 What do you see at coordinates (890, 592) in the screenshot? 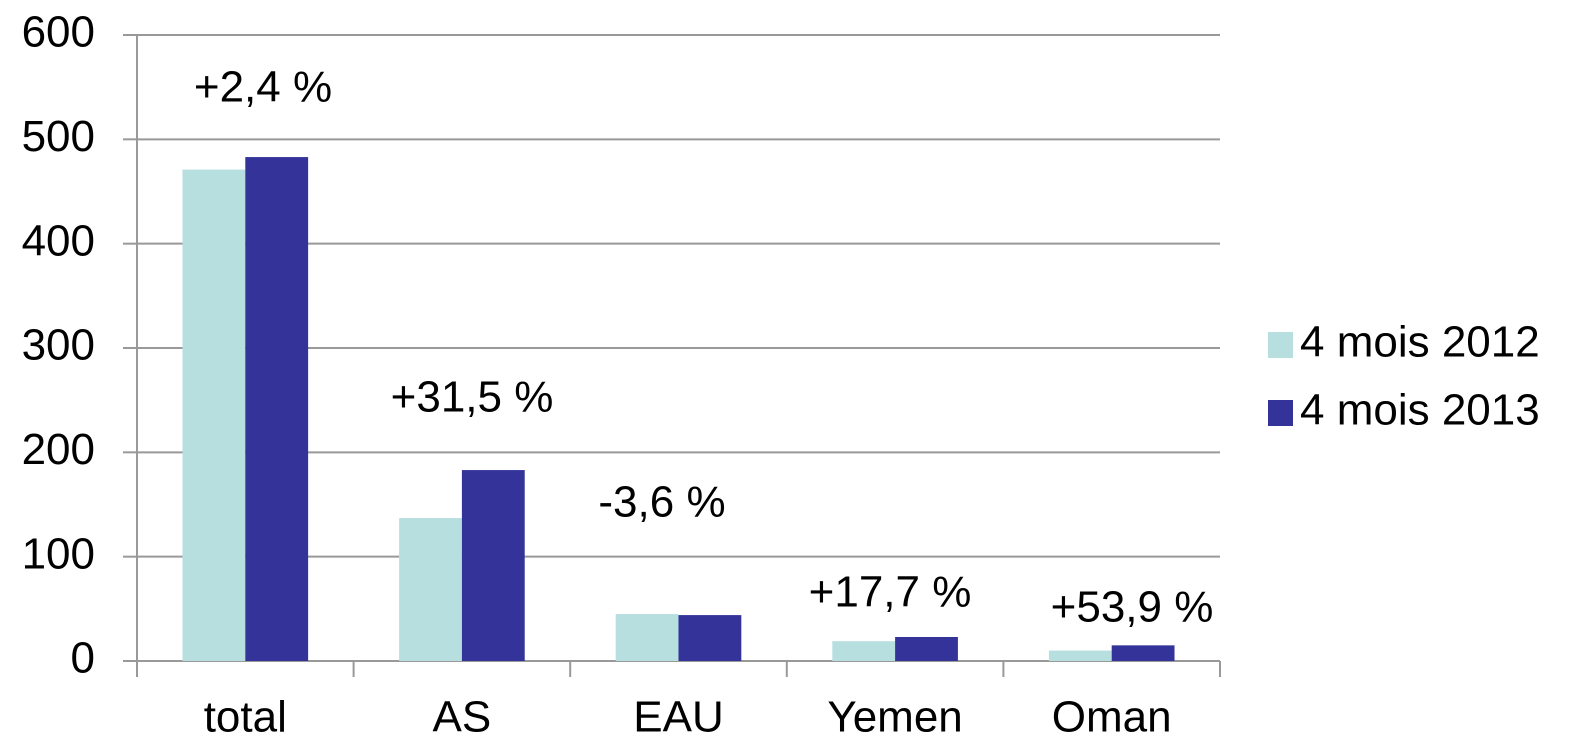
I see `annotation: +17,7 %` at bounding box center [890, 592].